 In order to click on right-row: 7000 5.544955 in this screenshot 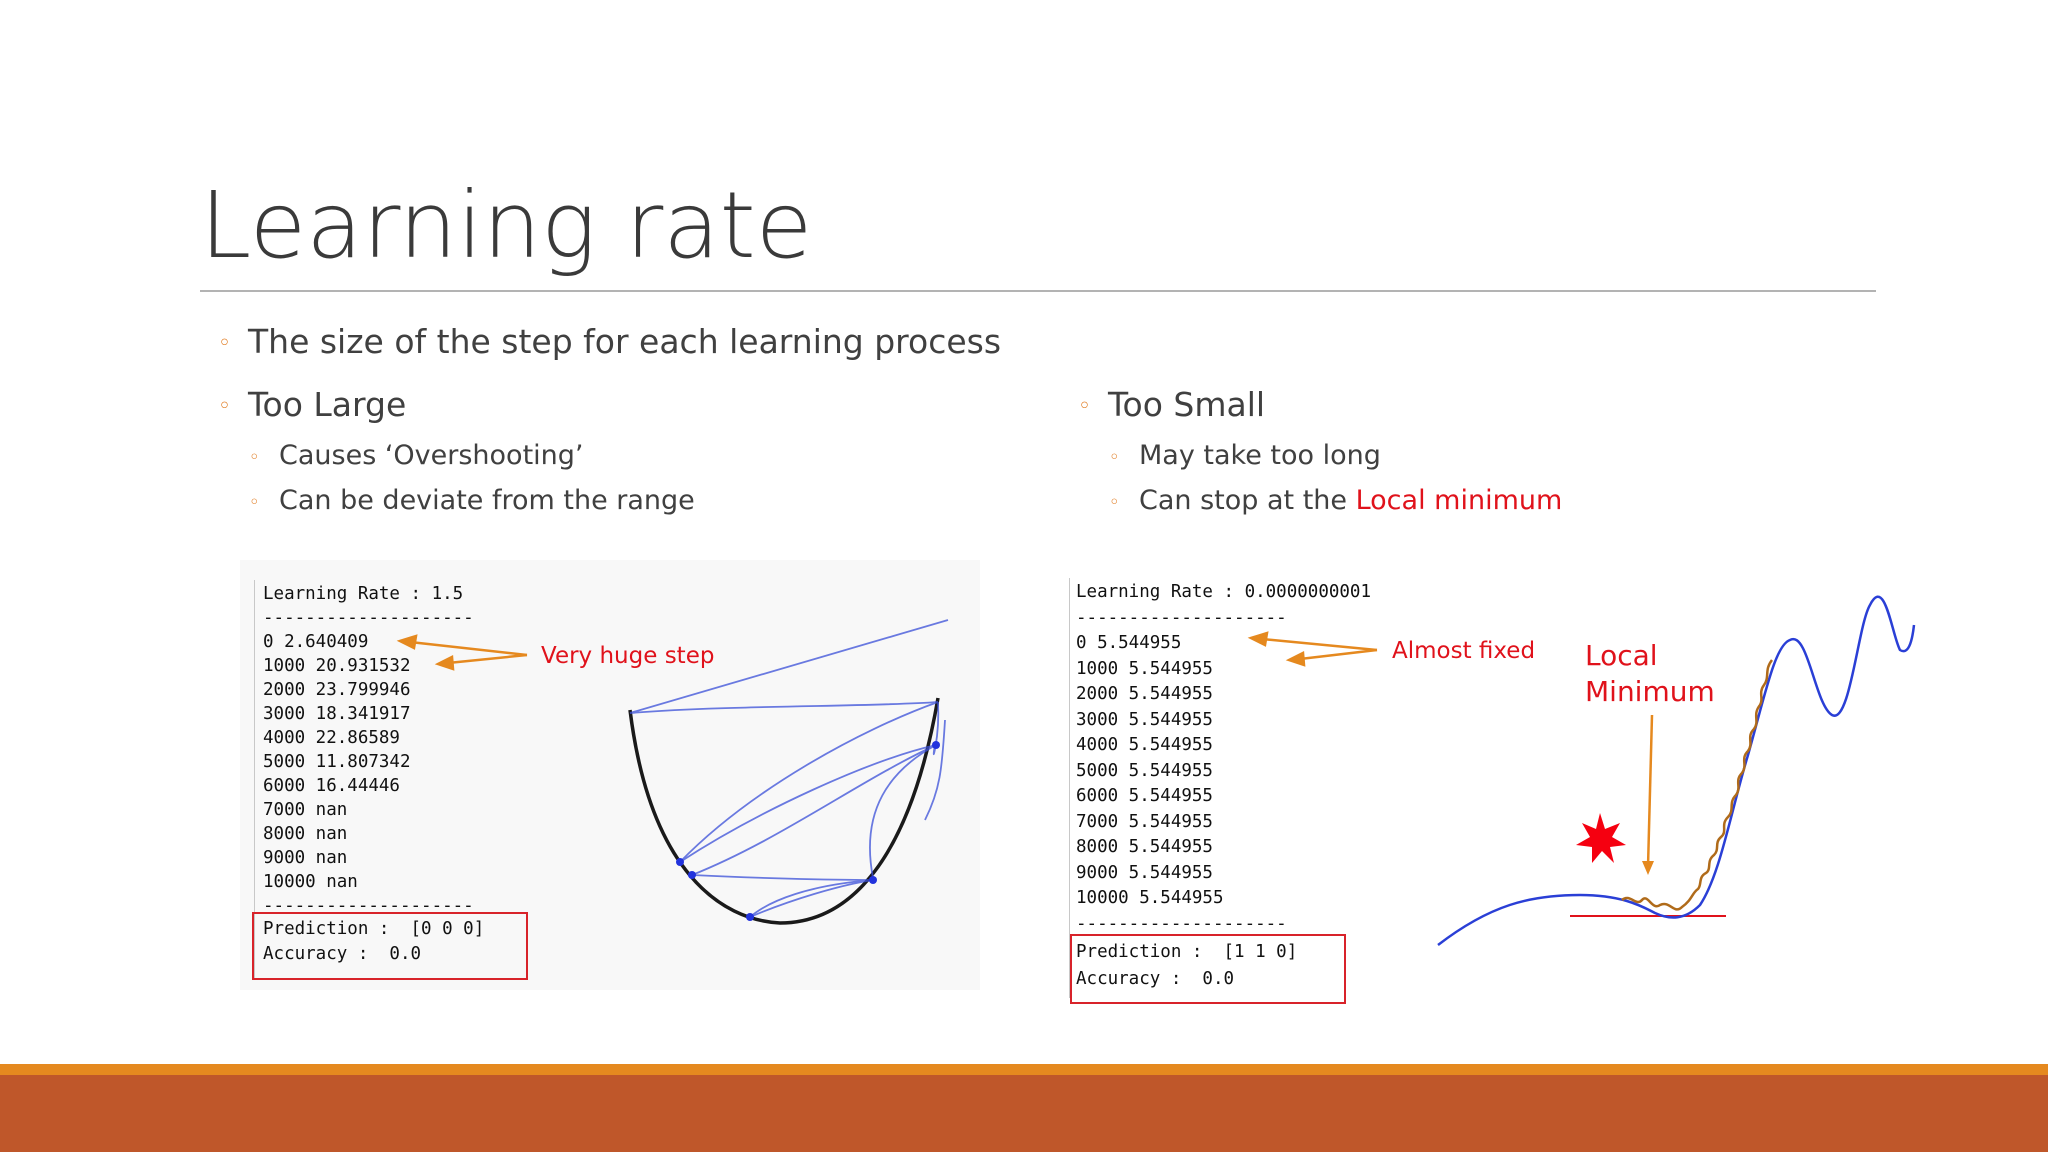, I will do `click(1144, 821)`.